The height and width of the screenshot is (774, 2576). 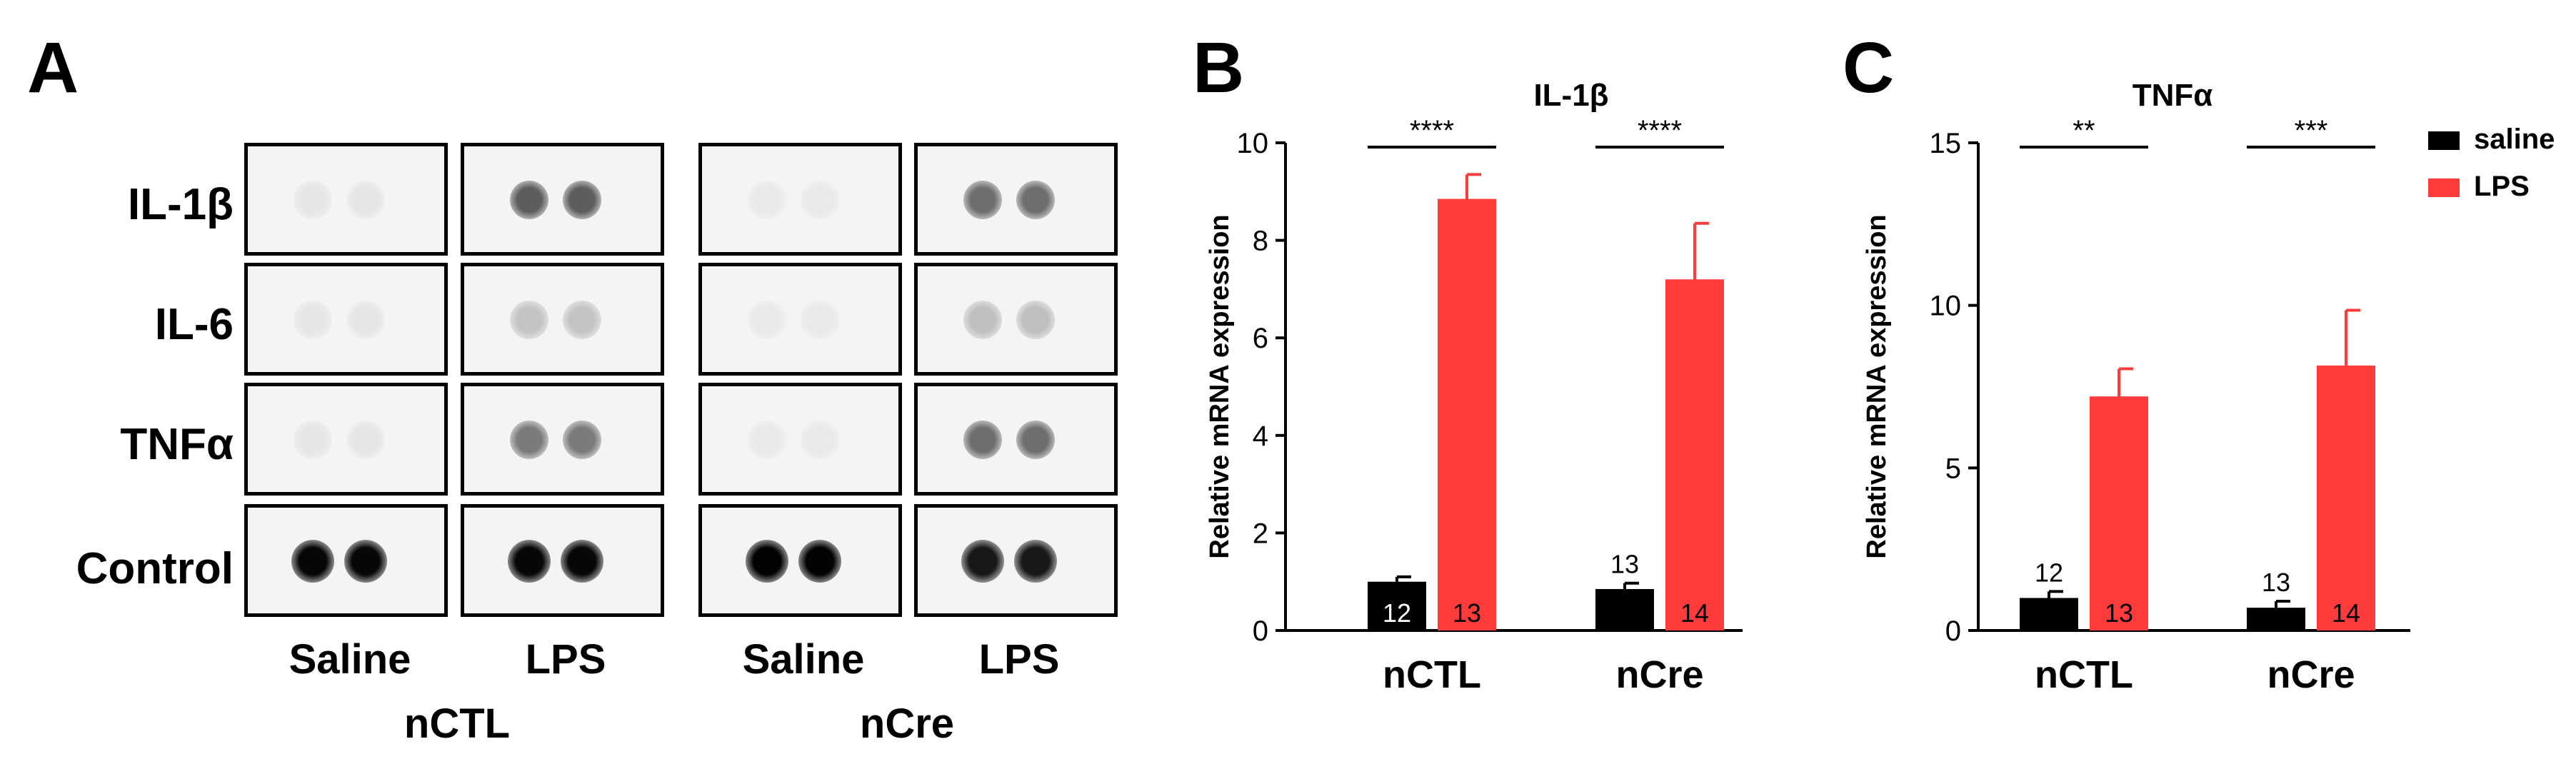 I want to click on blot-col-label-lps-nctl: LPS, so click(x=565, y=659).